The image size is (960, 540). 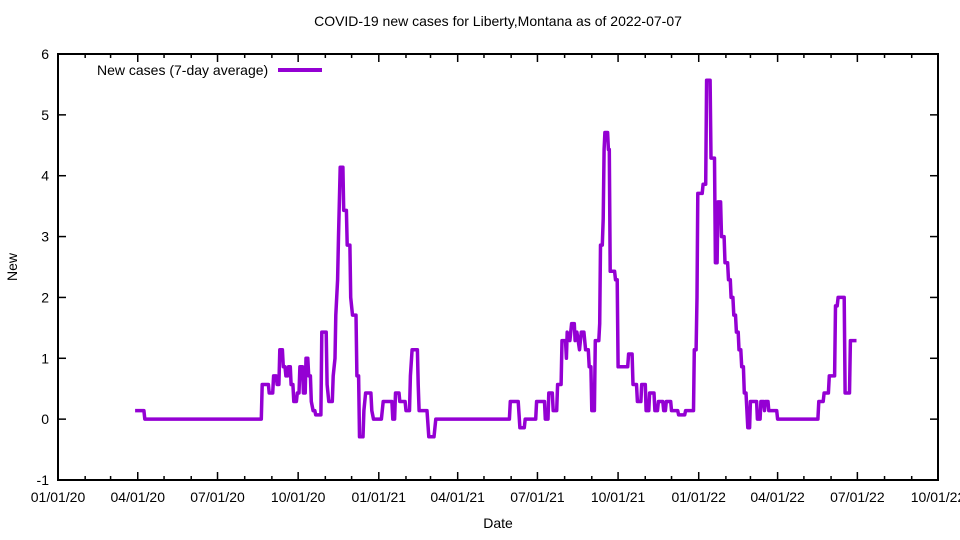 I want to click on y-tick-label: 3, so click(x=45, y=237).